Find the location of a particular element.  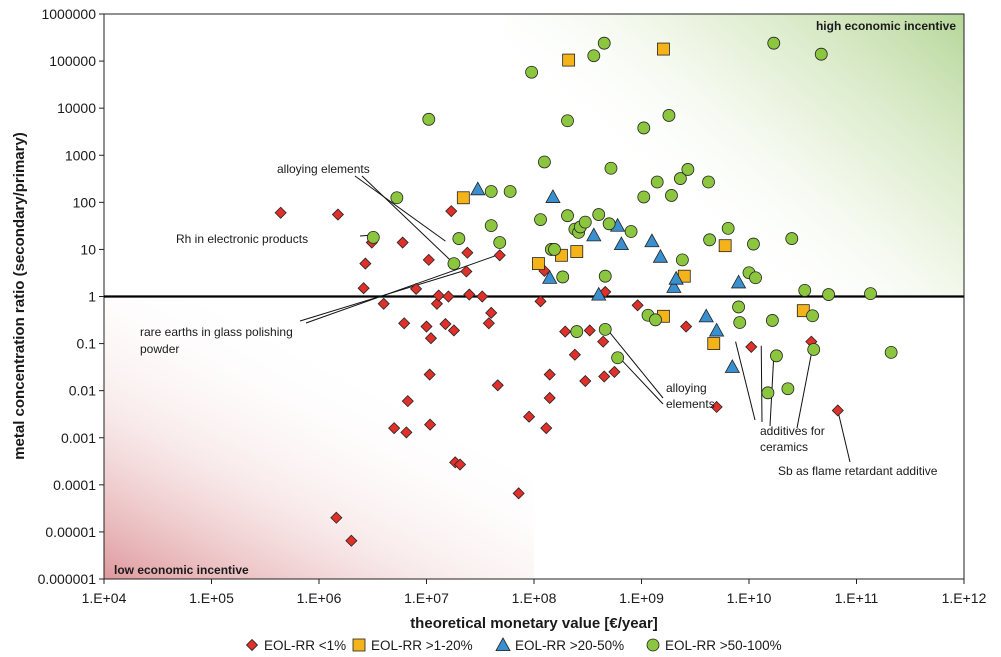

corner-label-high: high economic incentive is located at coordinates (886, 26).